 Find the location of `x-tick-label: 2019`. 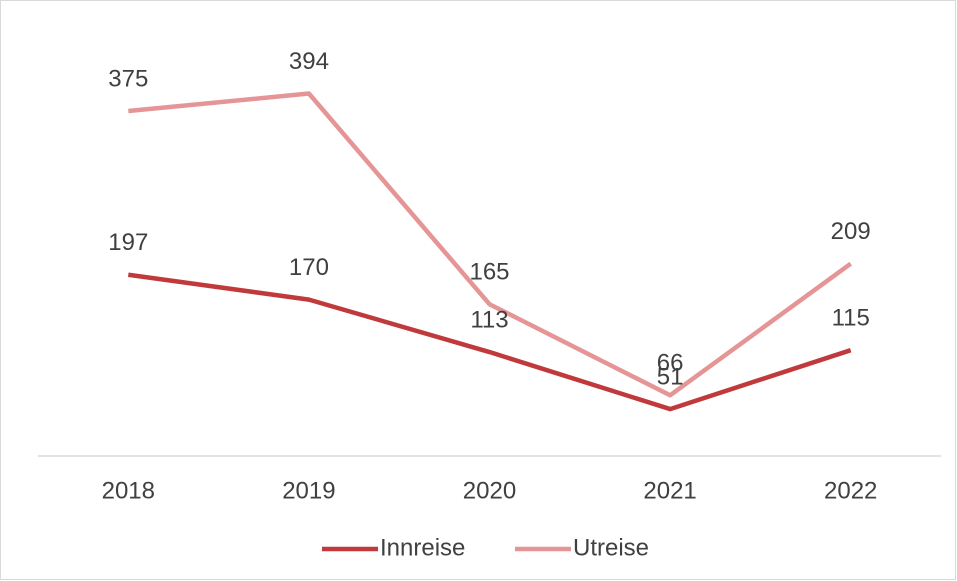

x-tick-label: 2019 is located at coordinates (308, 490).